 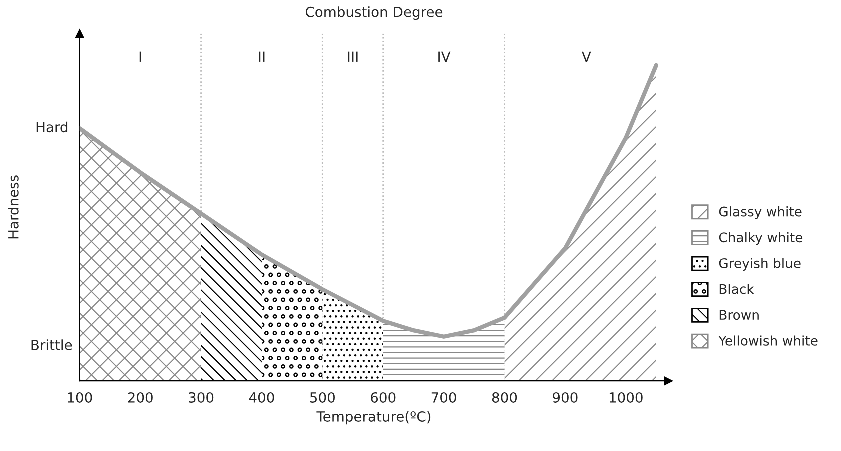 I want to click on x-tick-label: 300, so click(x=201, y=397).